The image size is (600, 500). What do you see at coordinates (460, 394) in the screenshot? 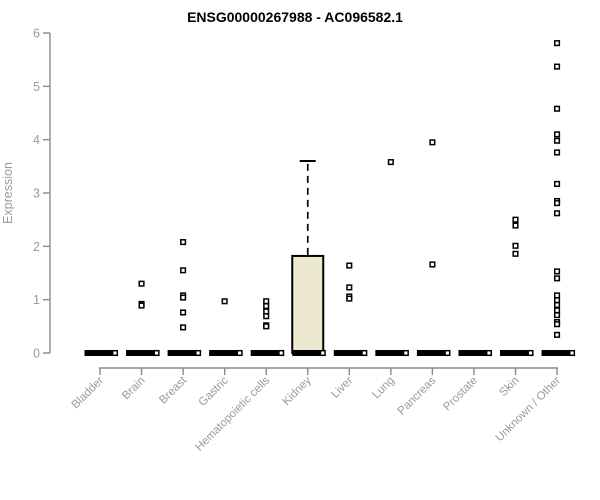
I see `x-tick-label: Prostate` at bounding box center [460, 394].